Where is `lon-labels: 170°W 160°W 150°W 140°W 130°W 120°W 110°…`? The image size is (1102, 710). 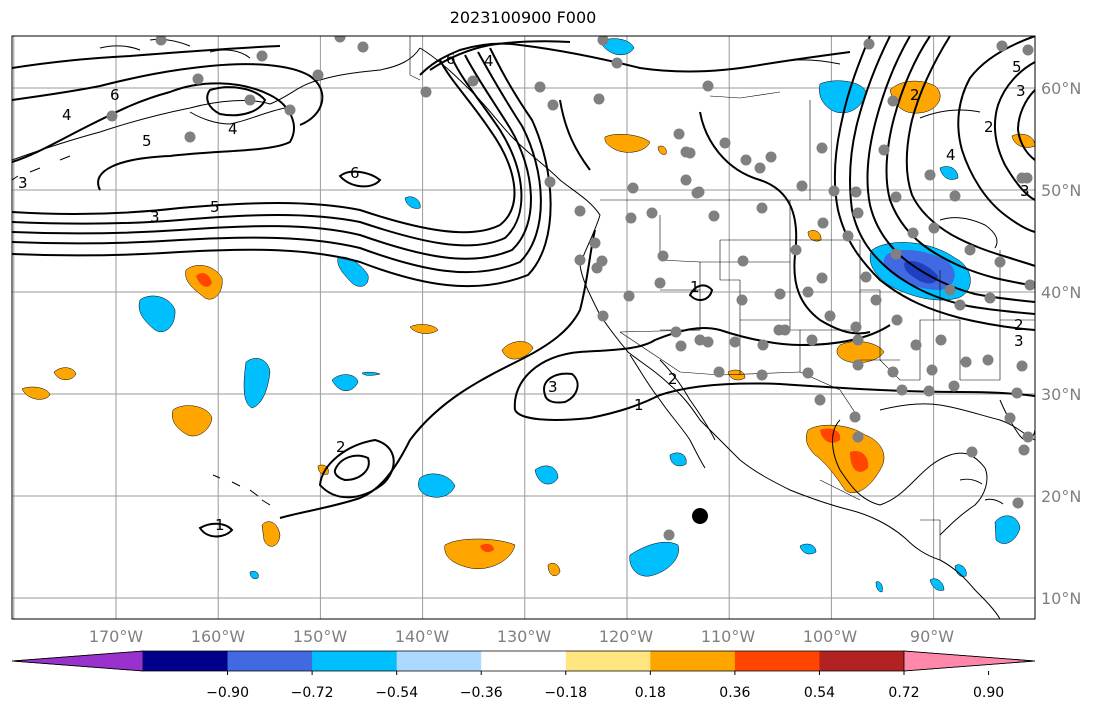 lon-labels: 170°W 160°W 150°W 140°W 130°W 120°W 110°… is located at coordinates (521, 636).